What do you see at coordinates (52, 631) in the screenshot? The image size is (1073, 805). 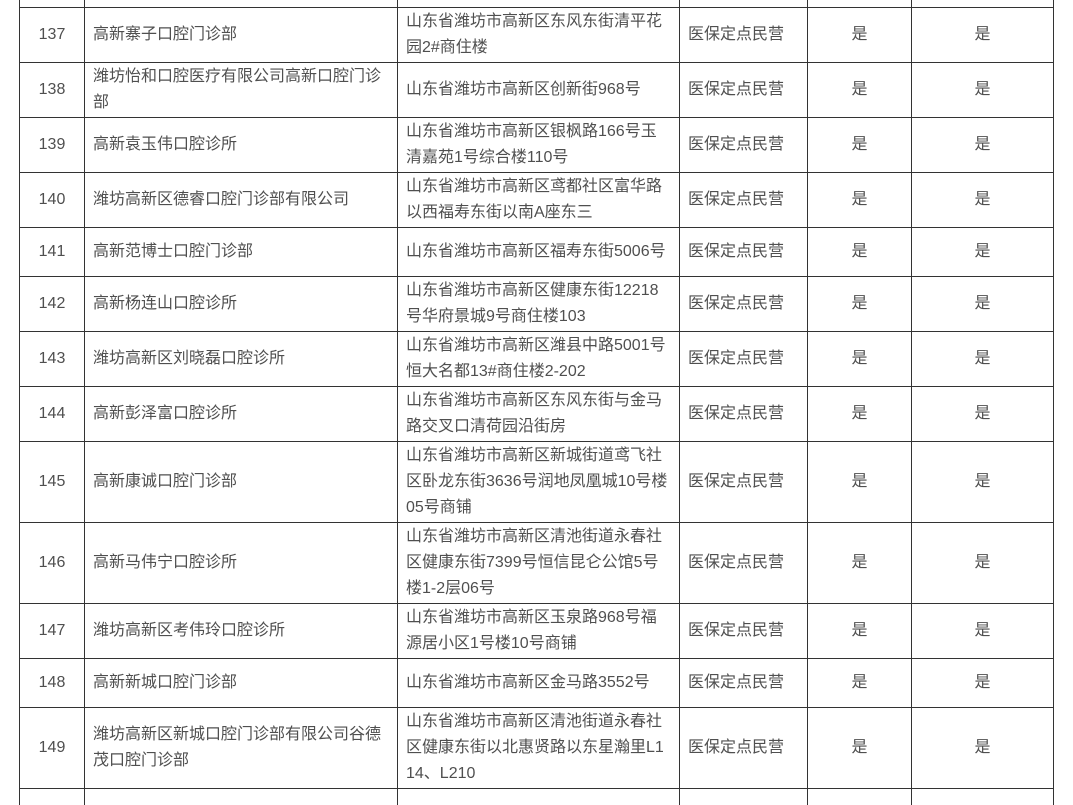 I see `cell-number: 147` at bounding box center [52, 631].